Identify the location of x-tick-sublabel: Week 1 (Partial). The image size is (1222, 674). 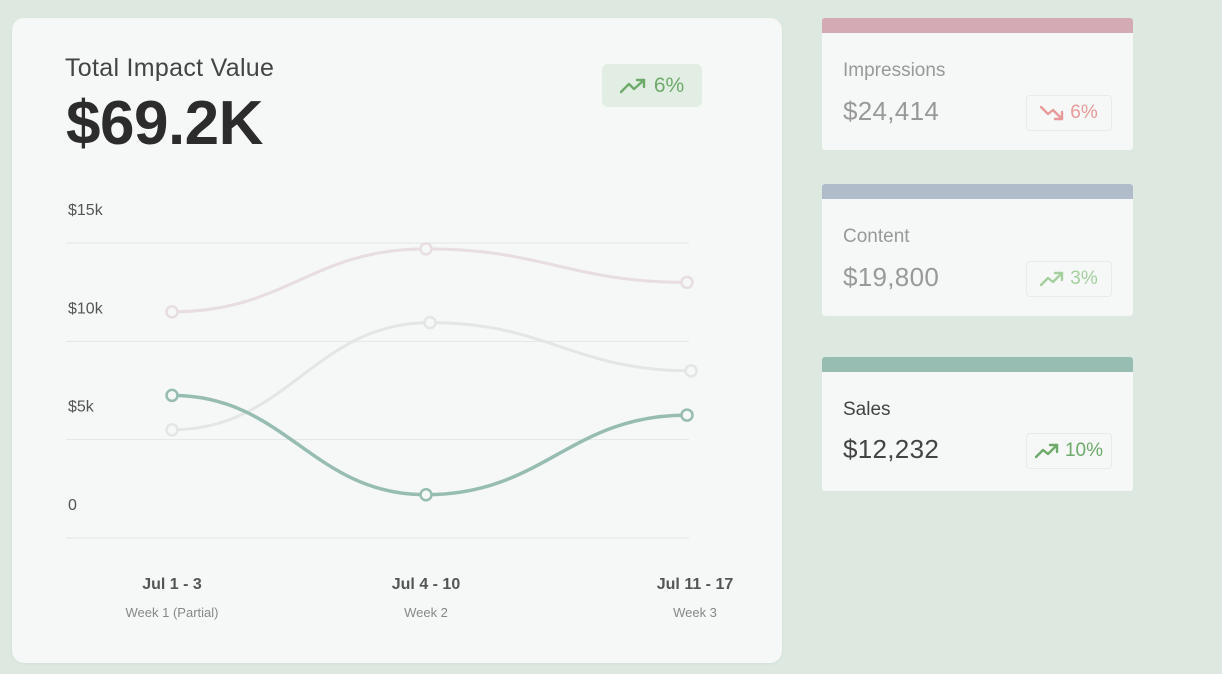
(172, 612).